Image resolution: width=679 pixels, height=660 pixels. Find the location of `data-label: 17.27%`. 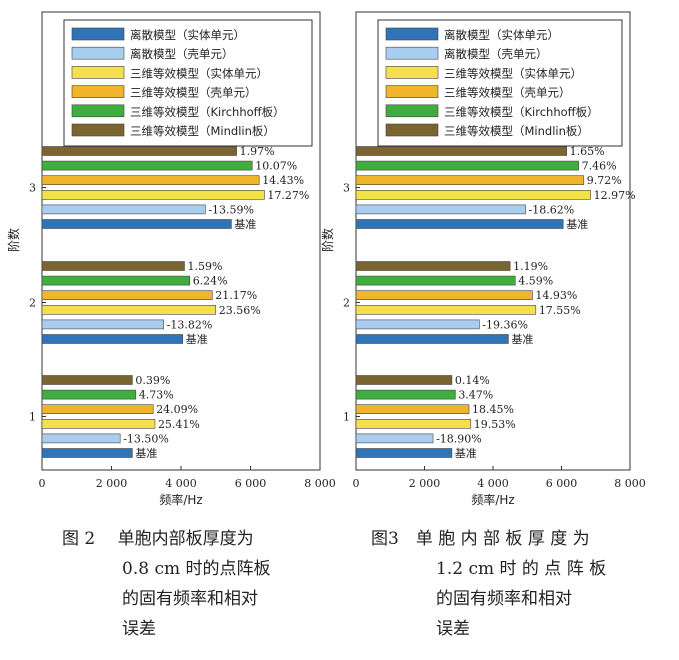

data-label: 17.27% is located at coordinates (288, 195).